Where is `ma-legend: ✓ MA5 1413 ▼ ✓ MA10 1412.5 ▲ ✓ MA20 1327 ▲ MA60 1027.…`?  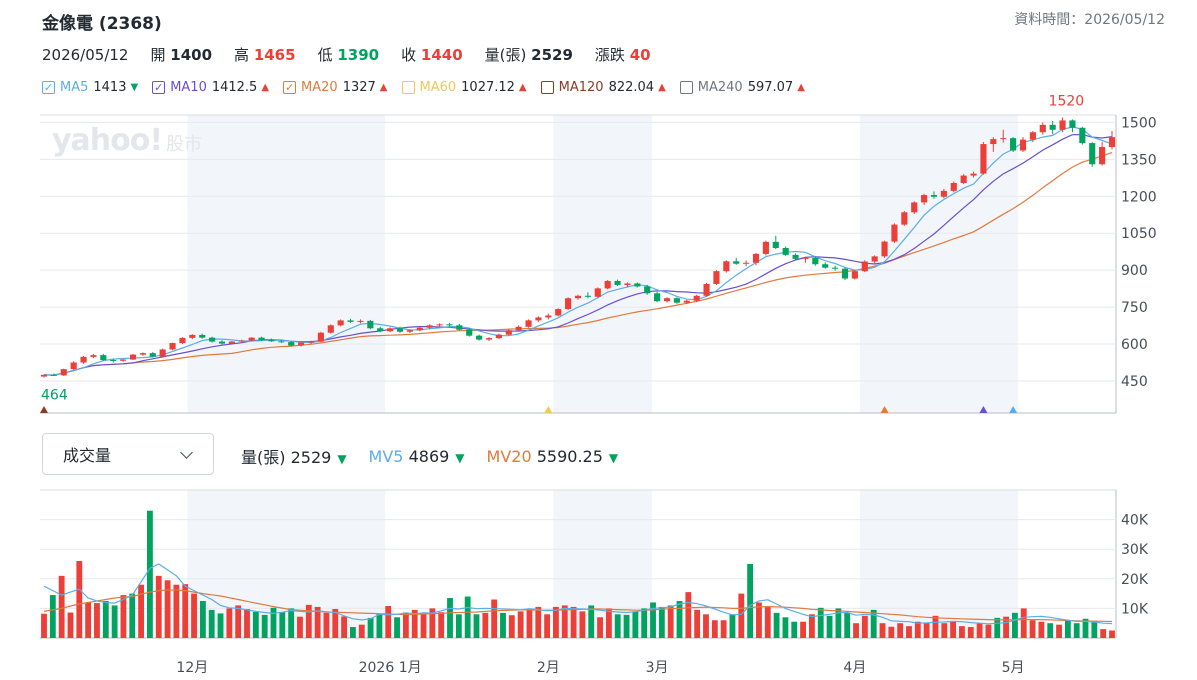
ma-legend: ✓ MA5 1413 ▼ ✓ MA10 1412.5 ▲ ✓ MA20 1327 ▲ MA60 1027.… is located at coordinates (430, 87).